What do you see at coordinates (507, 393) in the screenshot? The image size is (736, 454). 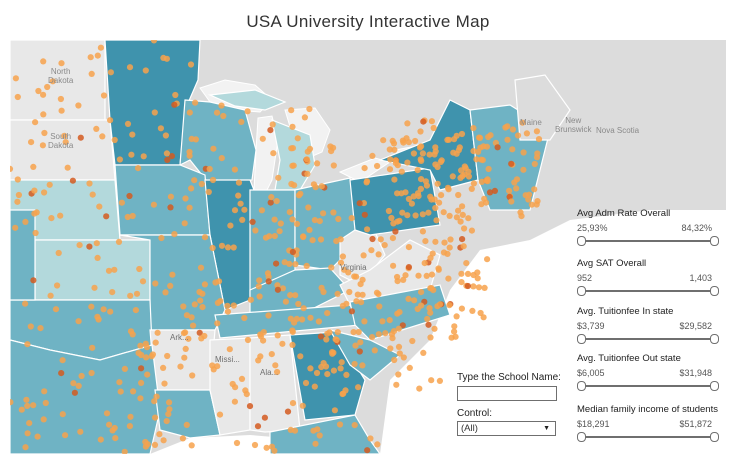 I see `school-name-input` at bounding box center [507, 393].